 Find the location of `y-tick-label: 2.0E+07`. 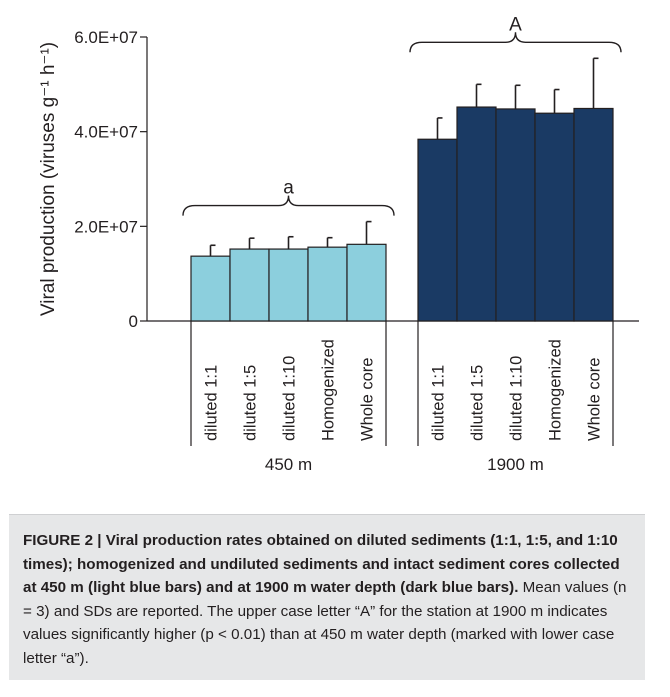

y-tick-label: 2.0E+07 is located at coordinates (106, 226).